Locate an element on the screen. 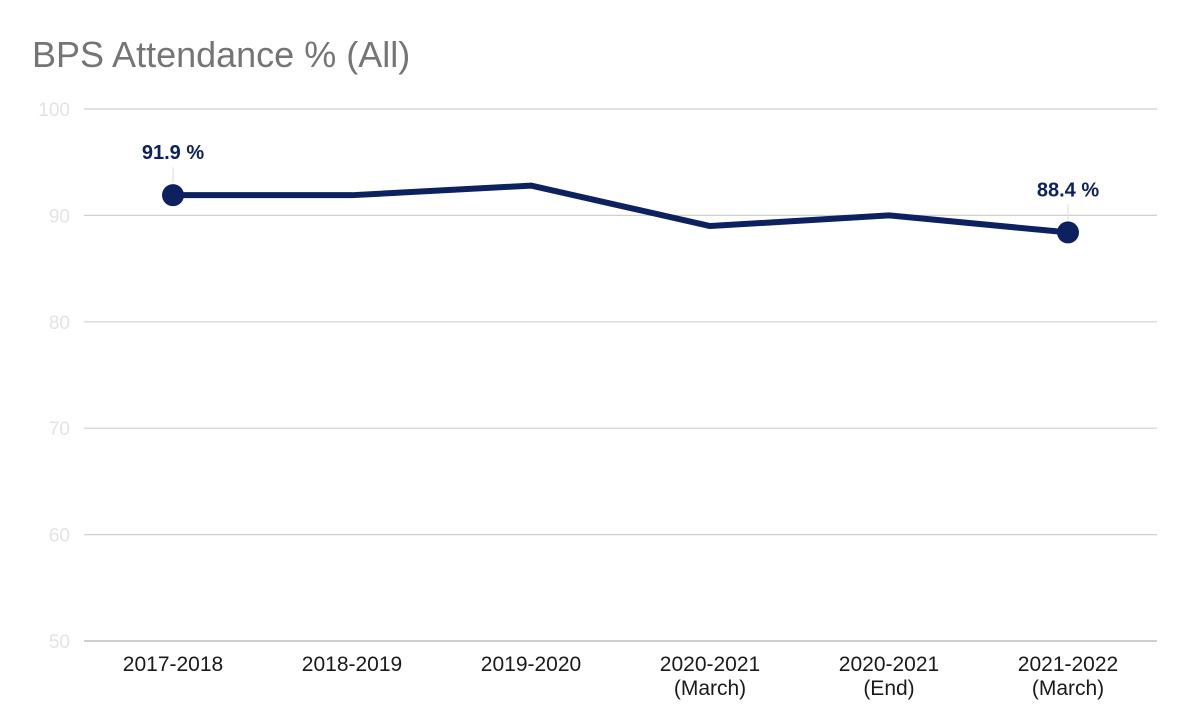  data-label: 91.9 % is located at coordinates (173, 153).